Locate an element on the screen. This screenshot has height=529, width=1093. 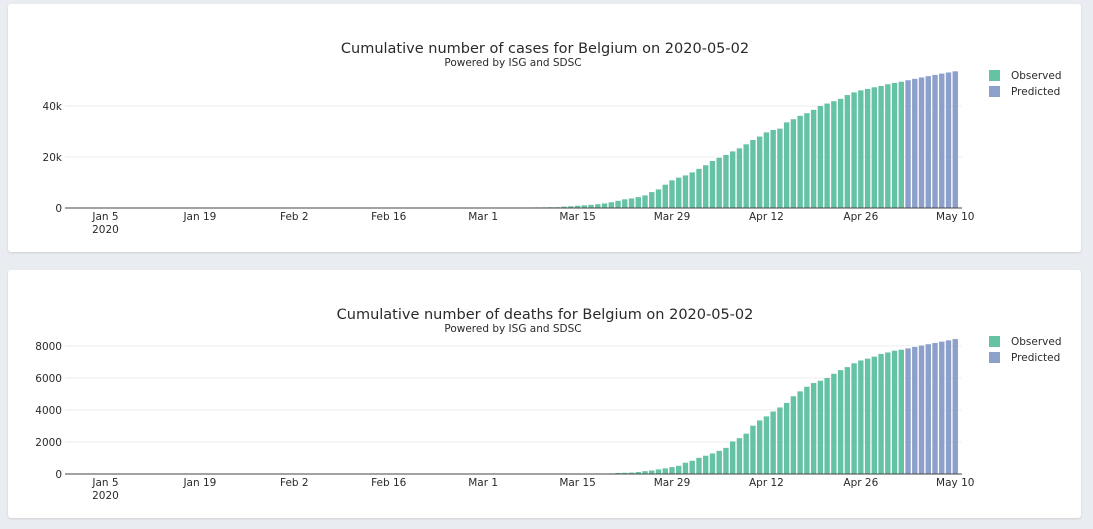
legend-swatch-predicted is located at coordinates (994, 357).